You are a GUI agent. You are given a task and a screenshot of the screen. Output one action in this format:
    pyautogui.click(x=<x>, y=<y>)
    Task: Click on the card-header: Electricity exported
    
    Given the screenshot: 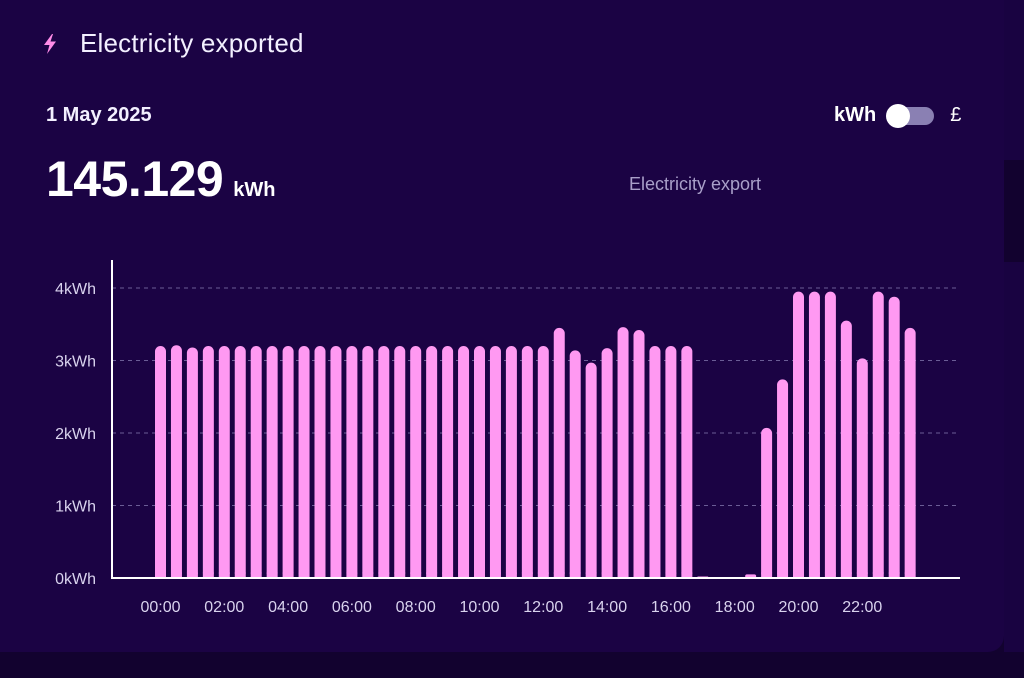 What is the action you would take?
    pyautogui.click(x=173, y=43)
    